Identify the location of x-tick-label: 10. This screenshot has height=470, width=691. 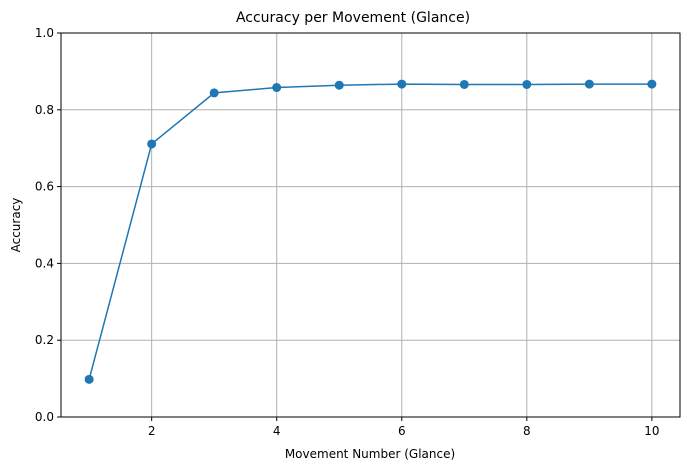
(651, 431).